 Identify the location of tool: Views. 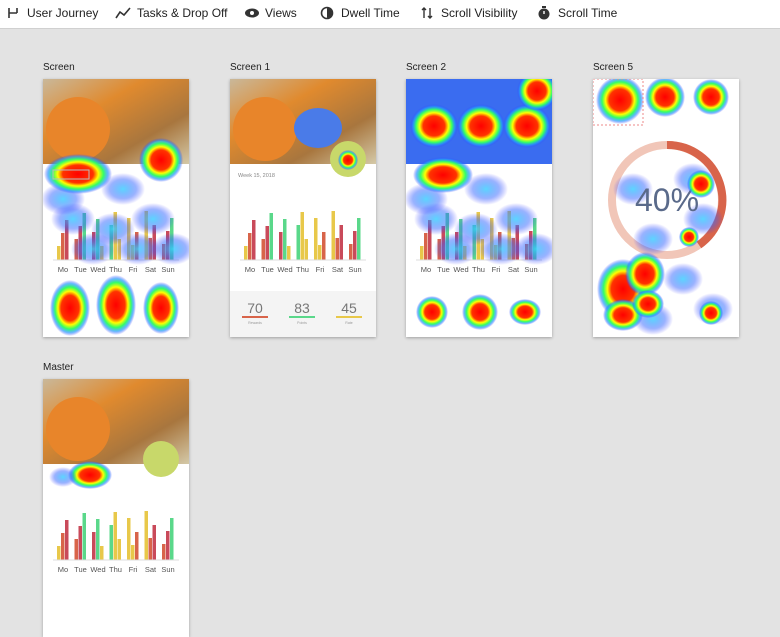
(281, 13).